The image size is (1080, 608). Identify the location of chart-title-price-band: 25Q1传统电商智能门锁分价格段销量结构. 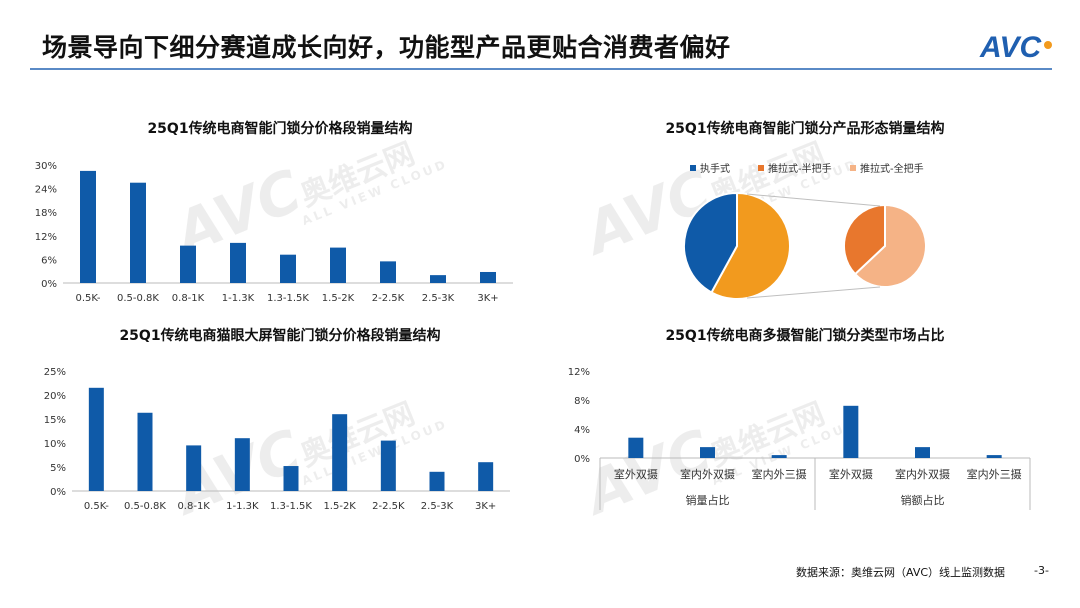
(280, 129).